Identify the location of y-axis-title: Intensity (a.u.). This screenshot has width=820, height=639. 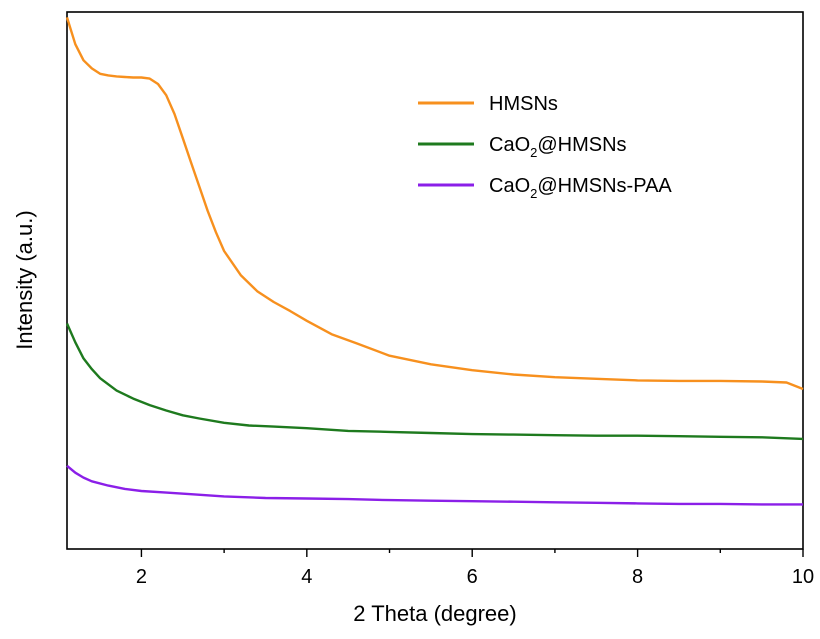
(24, 279).